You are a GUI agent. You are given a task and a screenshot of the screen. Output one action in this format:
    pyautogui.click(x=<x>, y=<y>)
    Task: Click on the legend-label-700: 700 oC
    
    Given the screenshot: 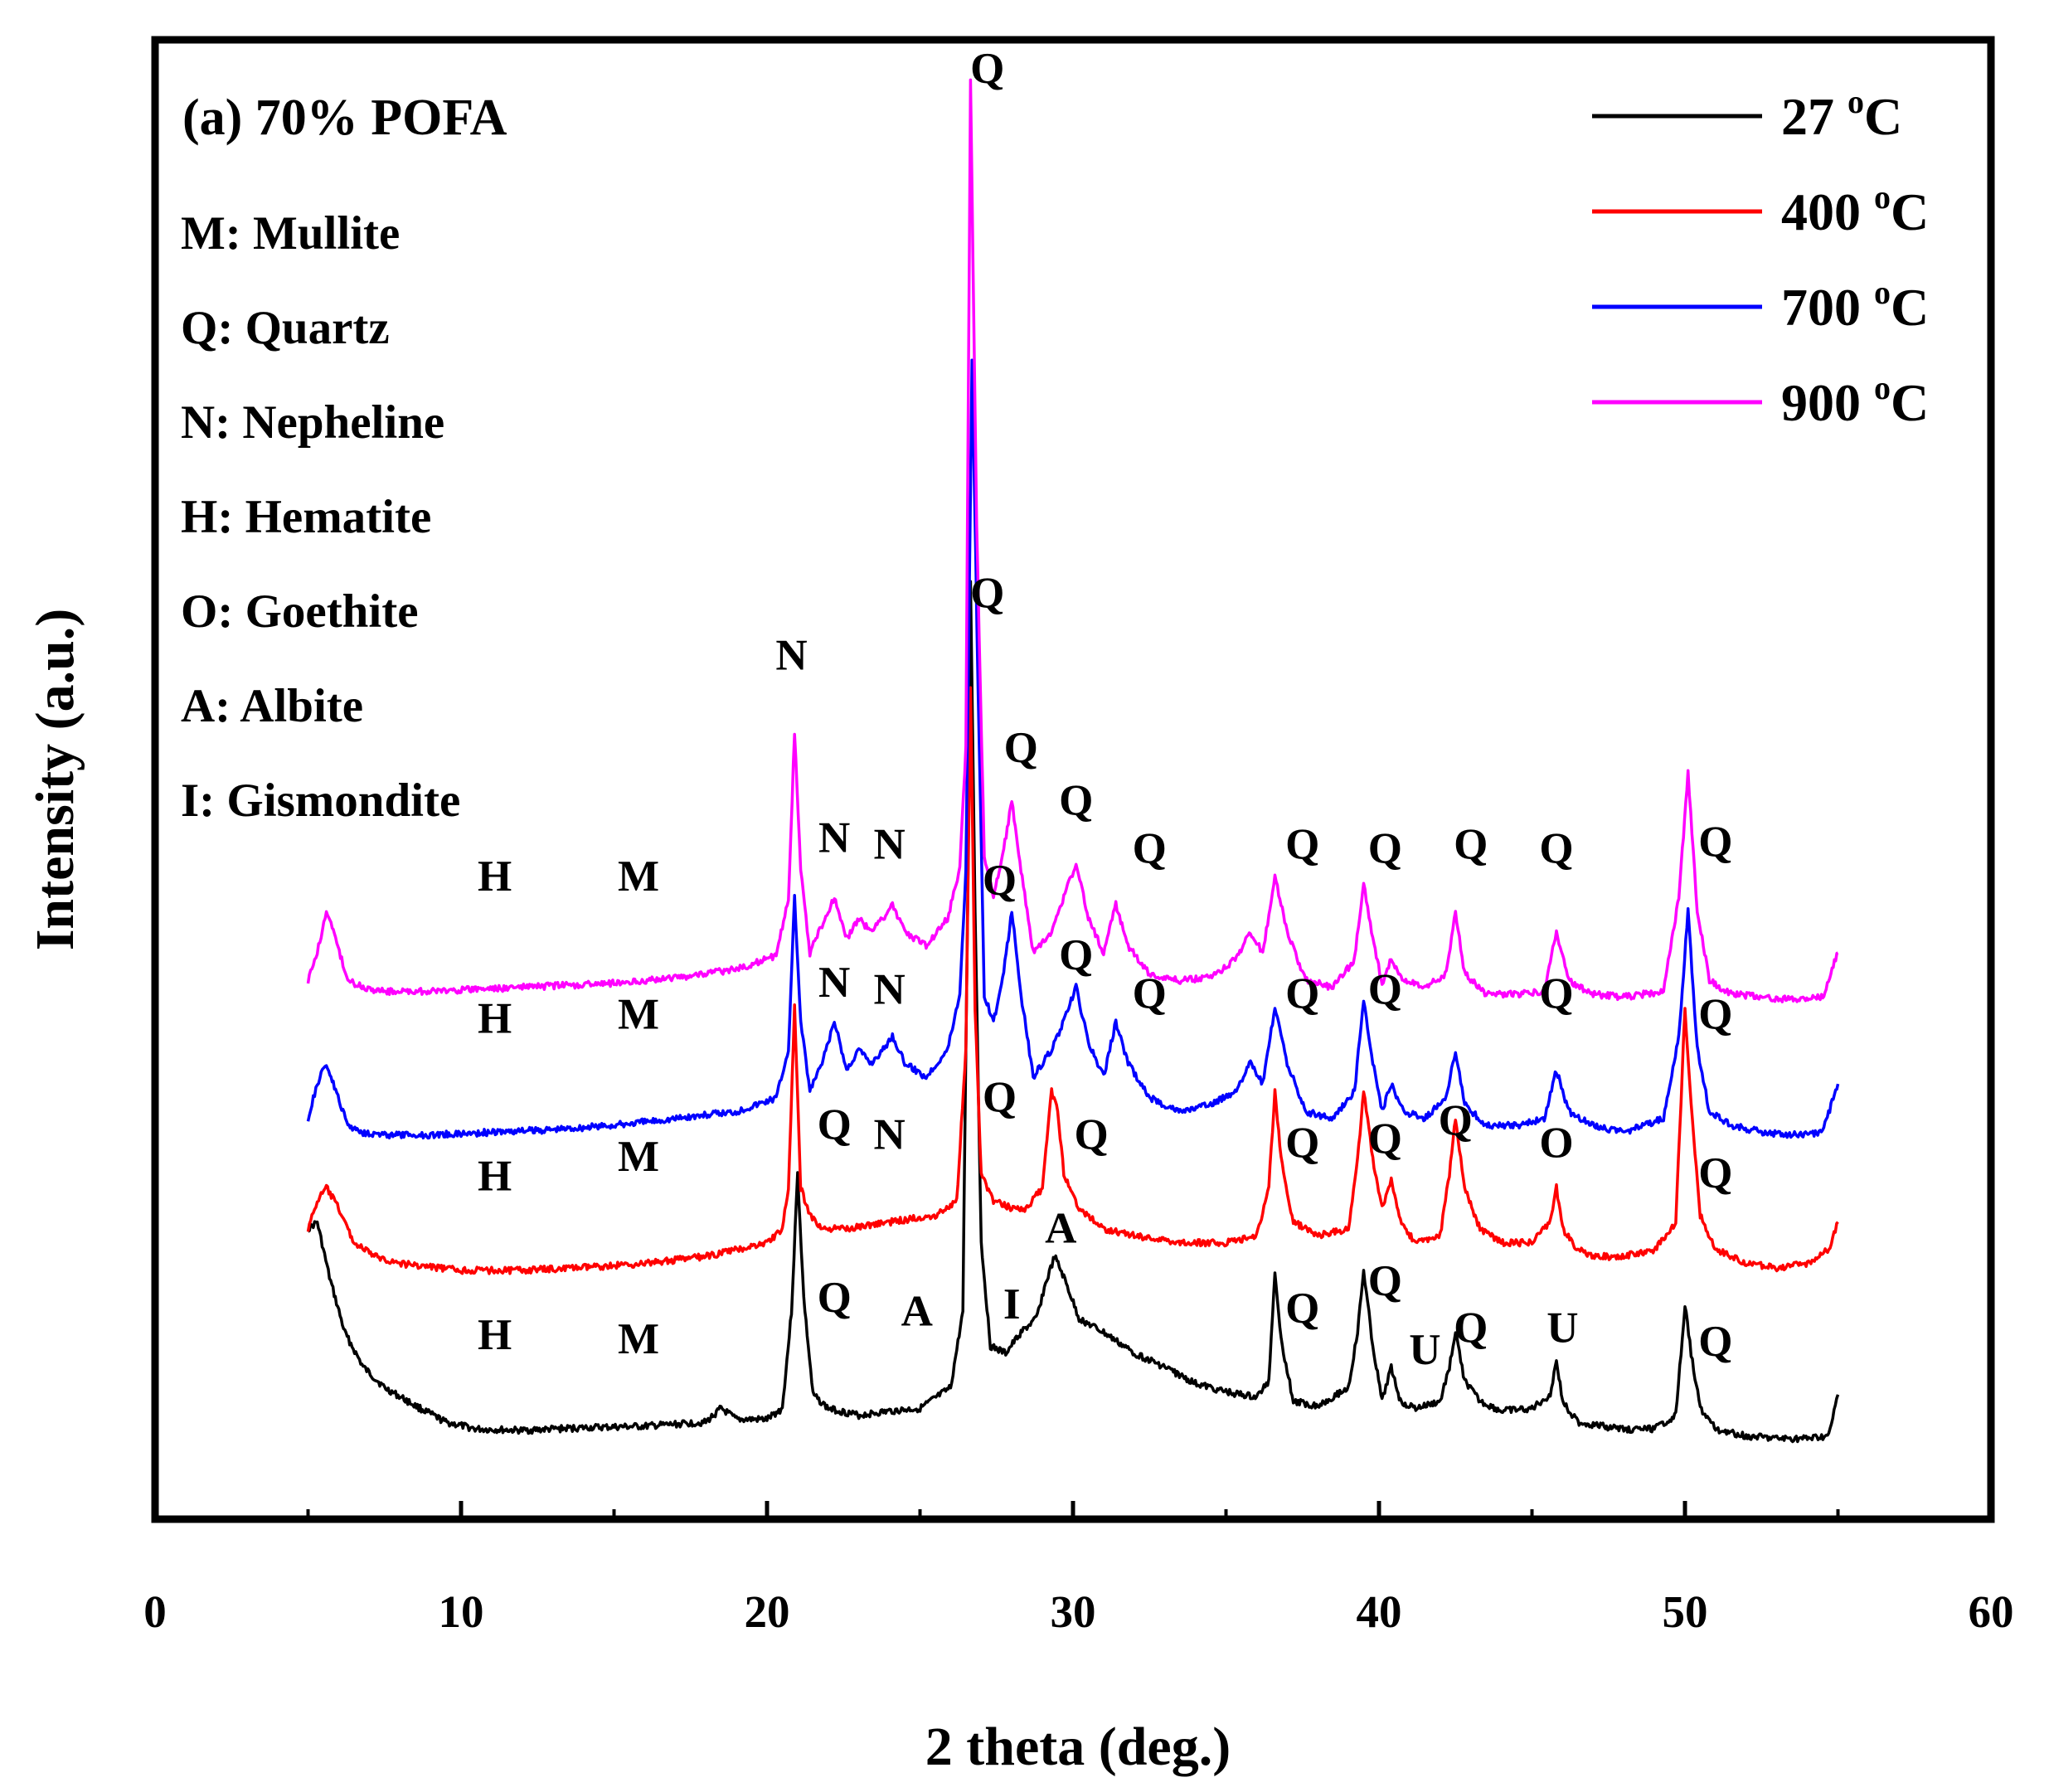 What is the action you would take?
    pyautogui.click(x=1855, y=305)
    